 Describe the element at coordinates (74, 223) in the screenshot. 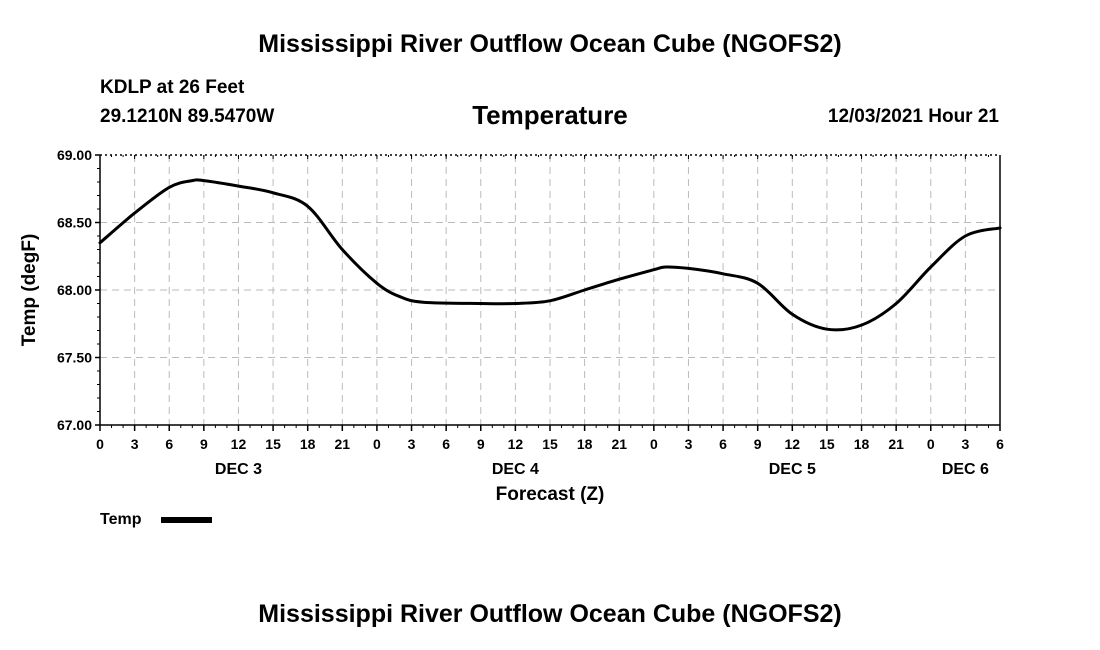

I see `y-tick-label: 68.50` at that location.